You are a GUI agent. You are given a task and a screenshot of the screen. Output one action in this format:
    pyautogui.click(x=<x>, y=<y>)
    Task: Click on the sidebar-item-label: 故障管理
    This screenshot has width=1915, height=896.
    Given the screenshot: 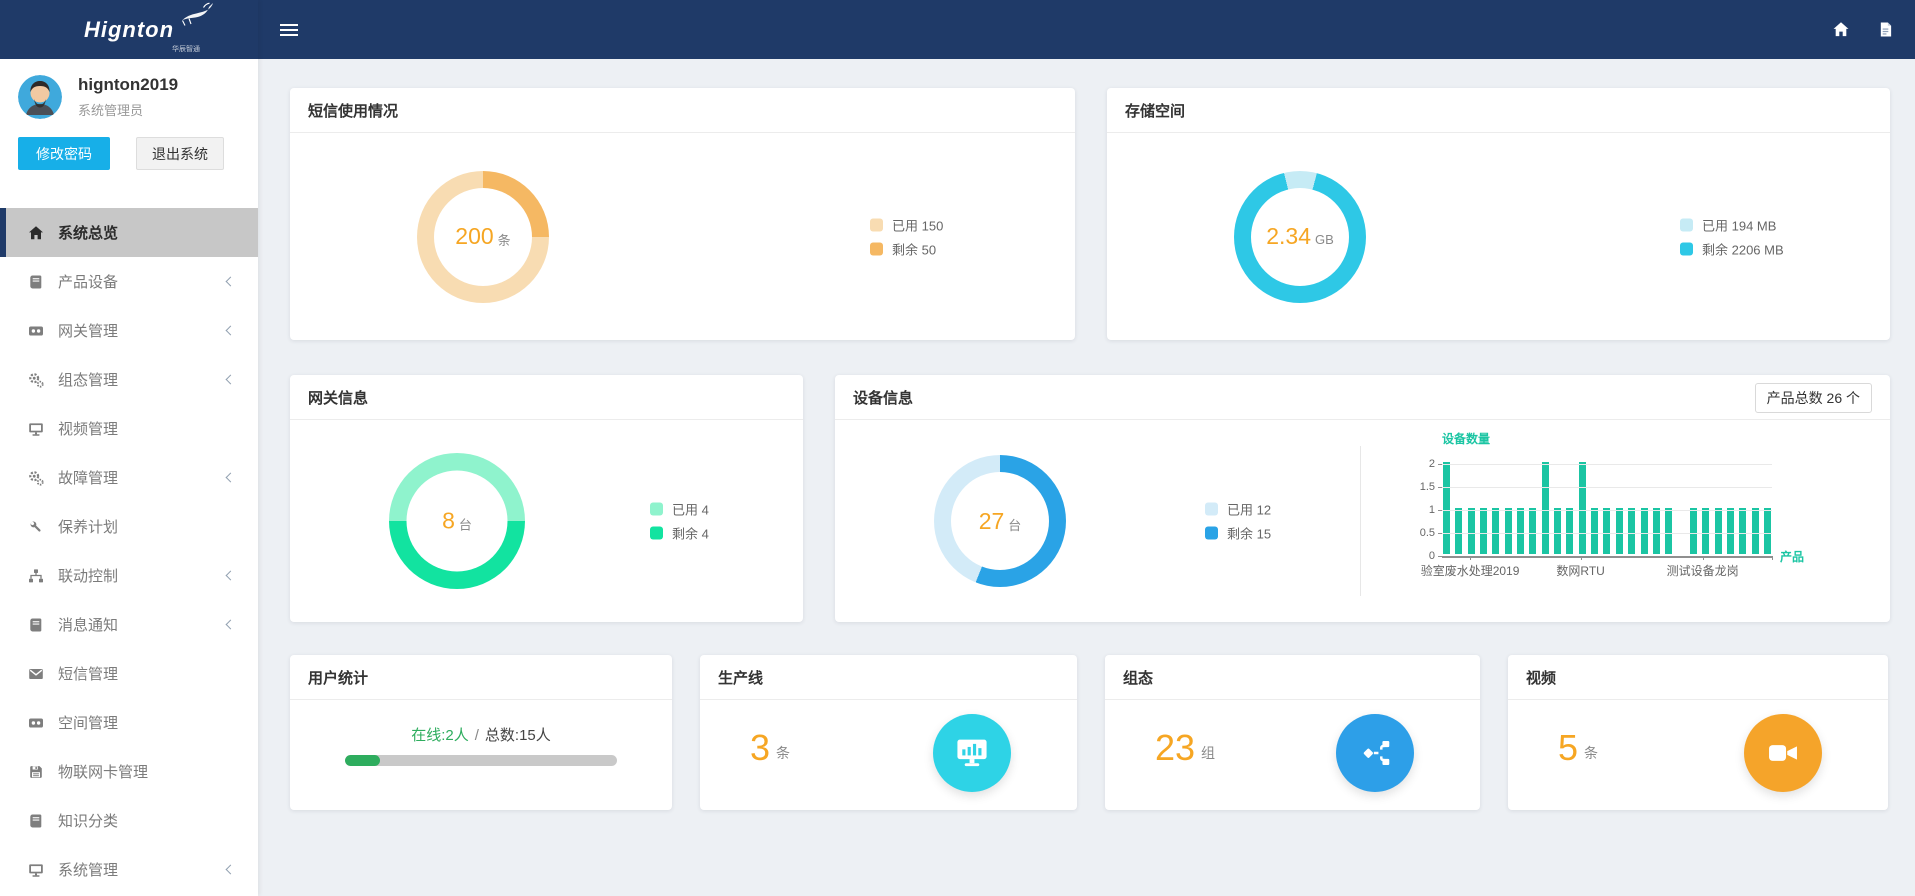 What is the action you would take?
    pyautogui.click(x=88, y=478)
    